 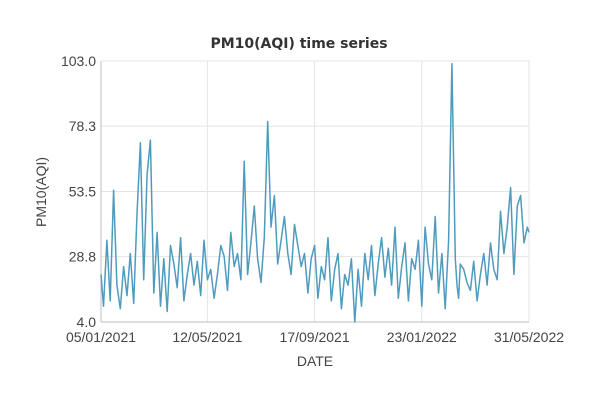 What do you see at coordinates (41, 192) in the screenshot?
I see `y-axis-title: PM10(AQI)` at bounding box center [41, 192].